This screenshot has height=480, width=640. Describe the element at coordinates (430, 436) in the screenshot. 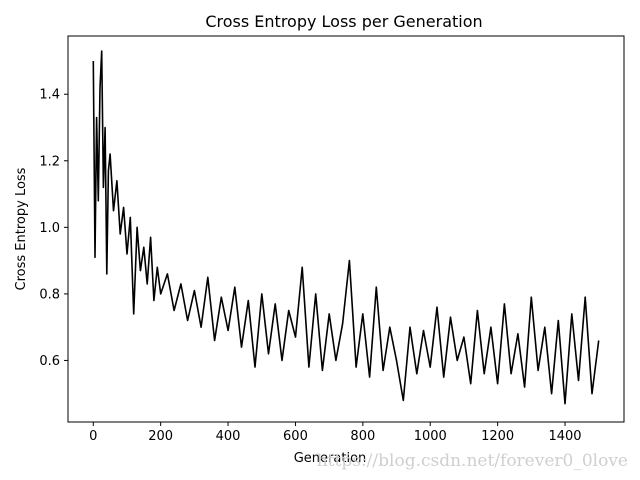

I see `x-tick-label: 1000` at that location.